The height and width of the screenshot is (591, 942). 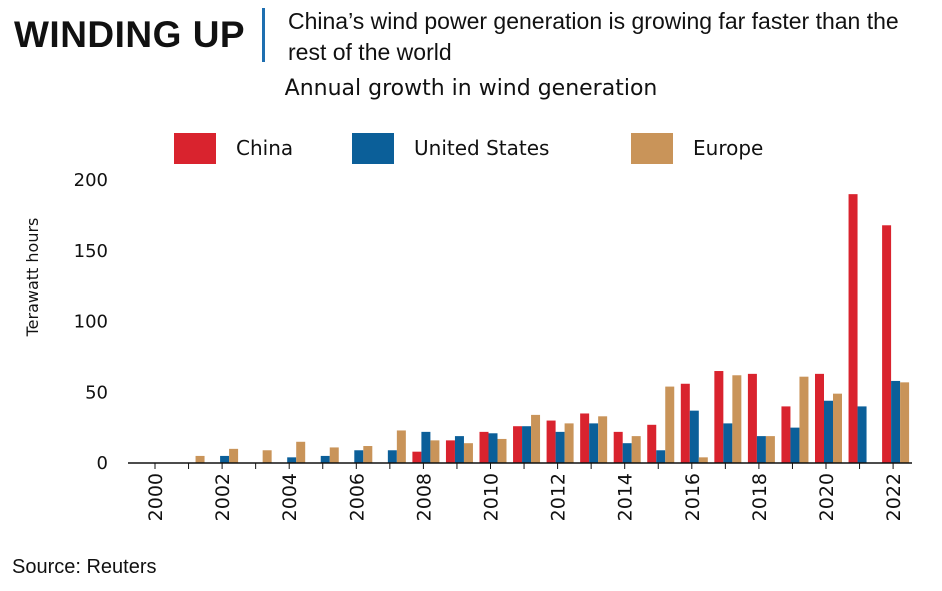 What do you see at coordinates (728, 443) in the screenshot?
I see `bar-united-states-2017` at bounding box center [728, 443].